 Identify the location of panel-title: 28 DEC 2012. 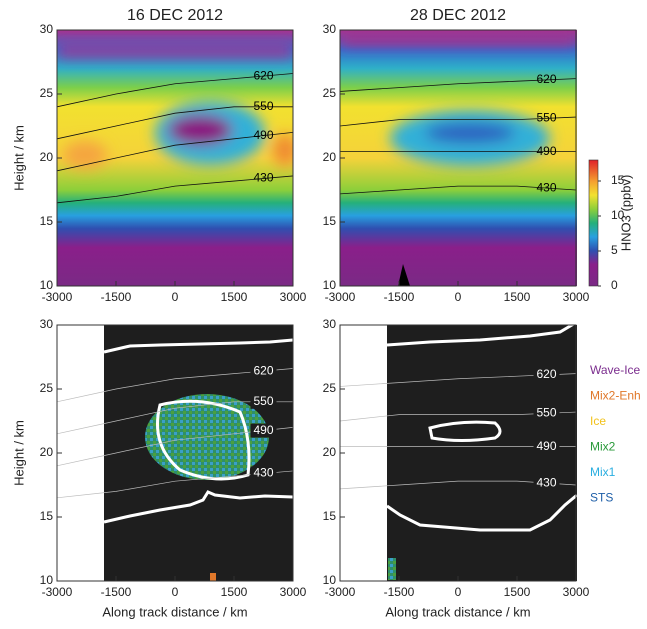
(458, 15).